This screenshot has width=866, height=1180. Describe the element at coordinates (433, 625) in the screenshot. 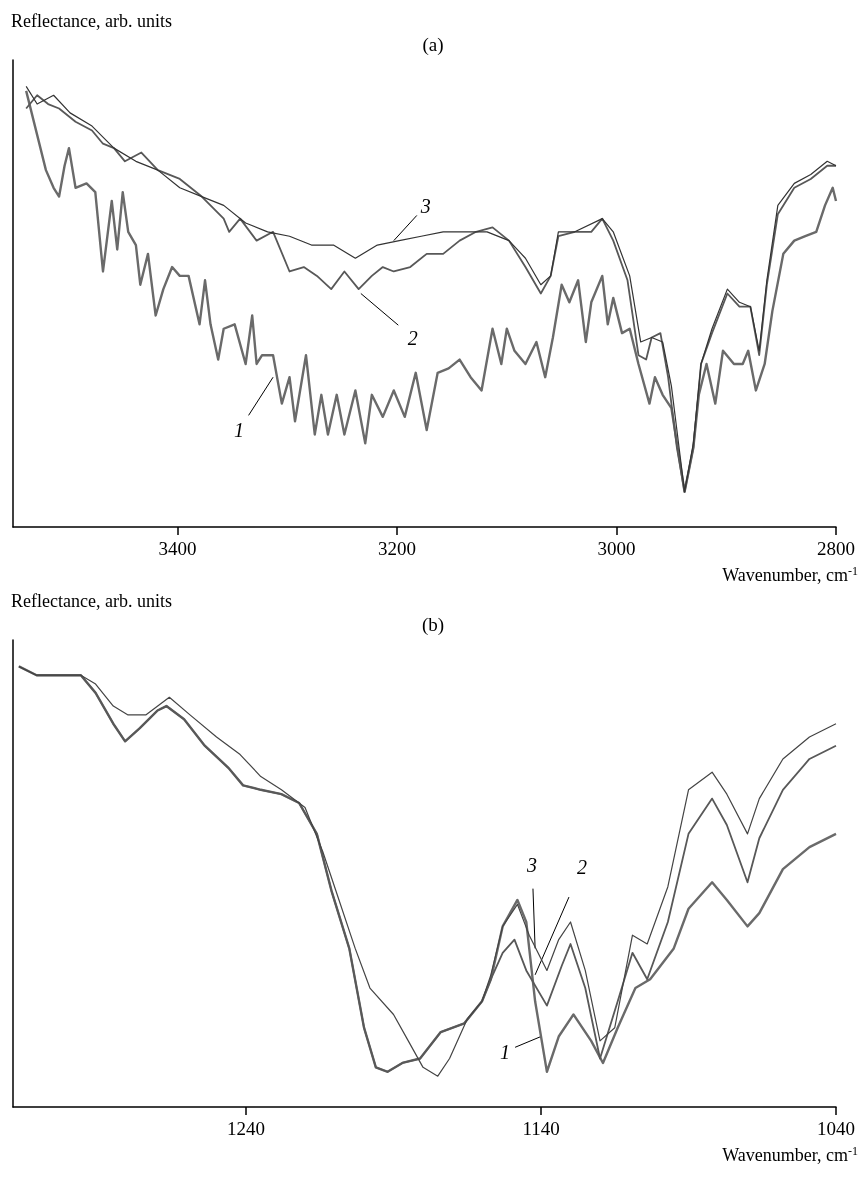

I see `chart-title: (b)` at that location.